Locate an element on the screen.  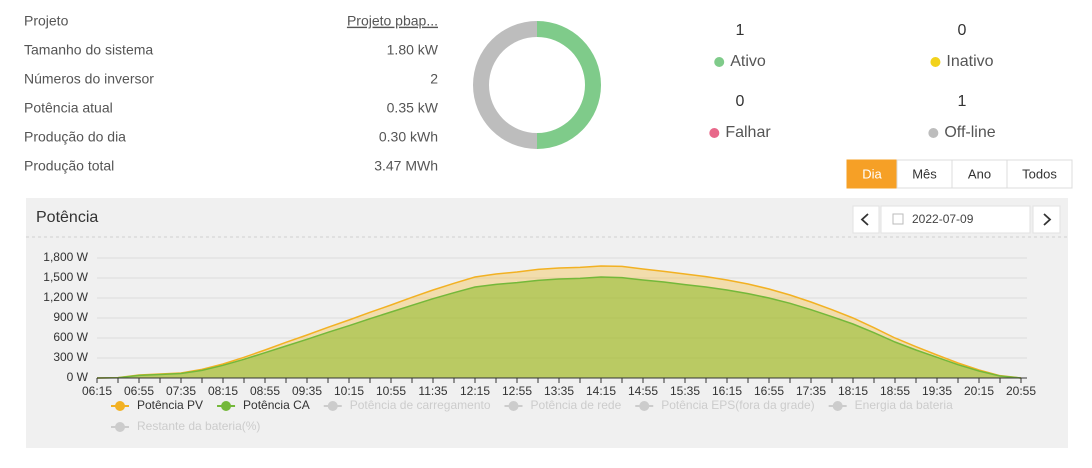
date-picker: 2022-07-09 is located at coordinates (956, 219).